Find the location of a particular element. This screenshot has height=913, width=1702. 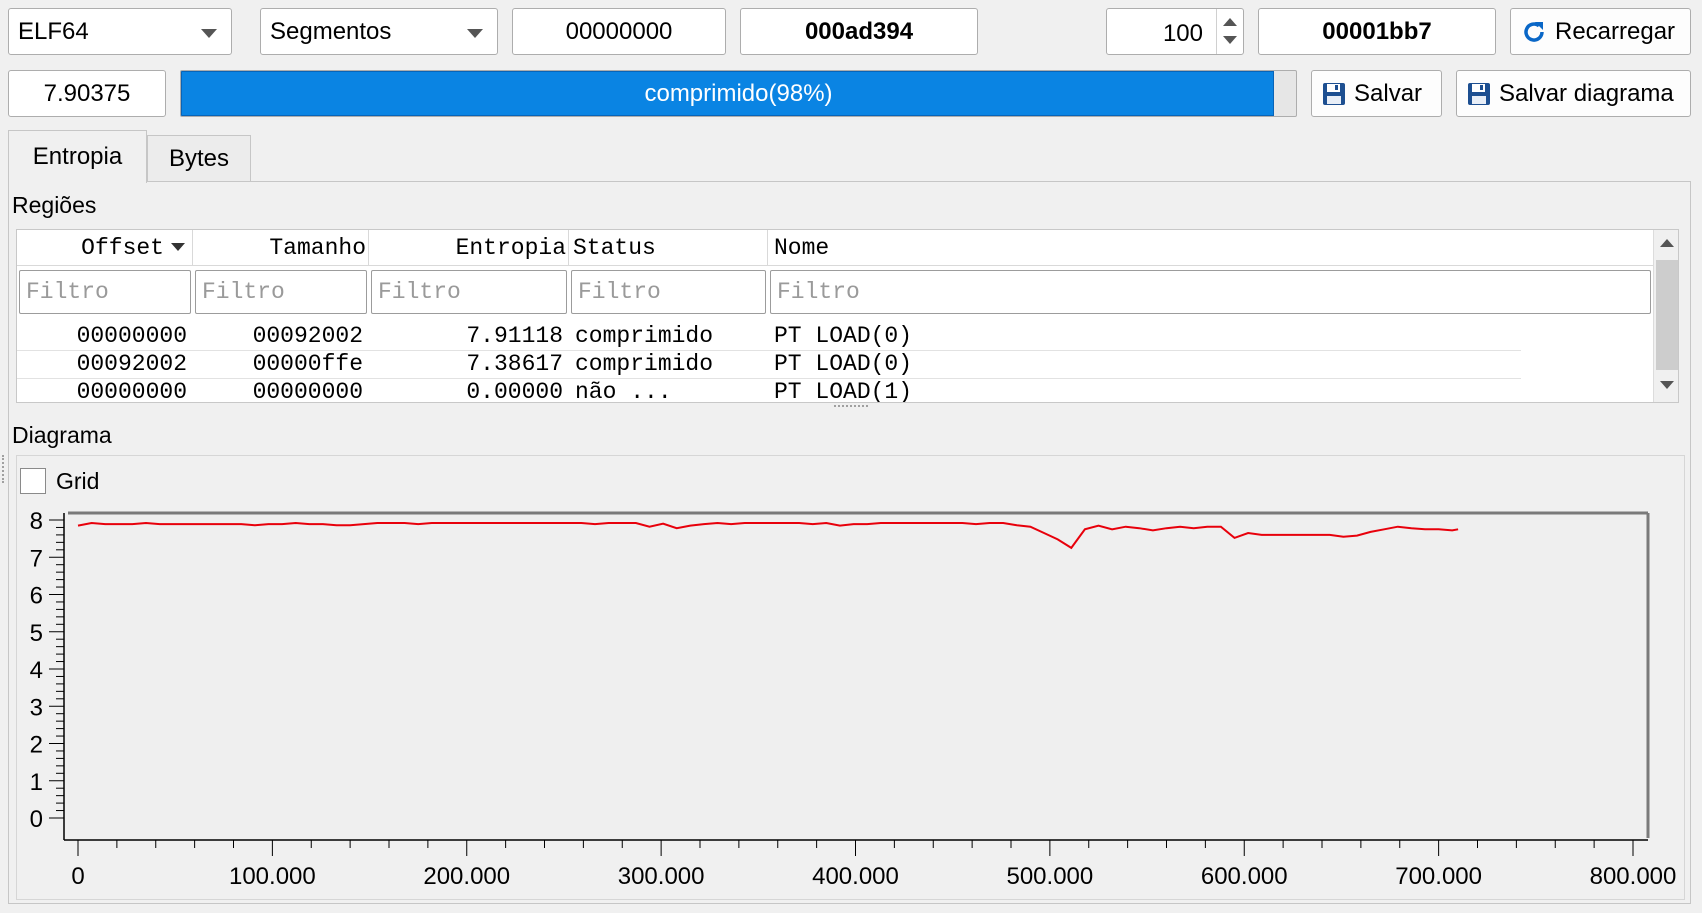

block-size-spinbox: 100 is located at coordinates (1175, 31).